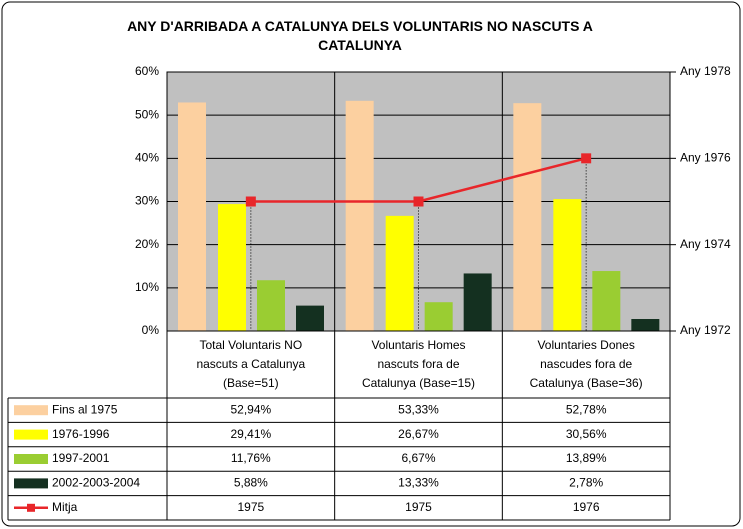 This screenshot has height=529, width=743. Describe the element at coordinates (251, 458) in the screenshot. I see `table-cell: 11,76%` at that location.